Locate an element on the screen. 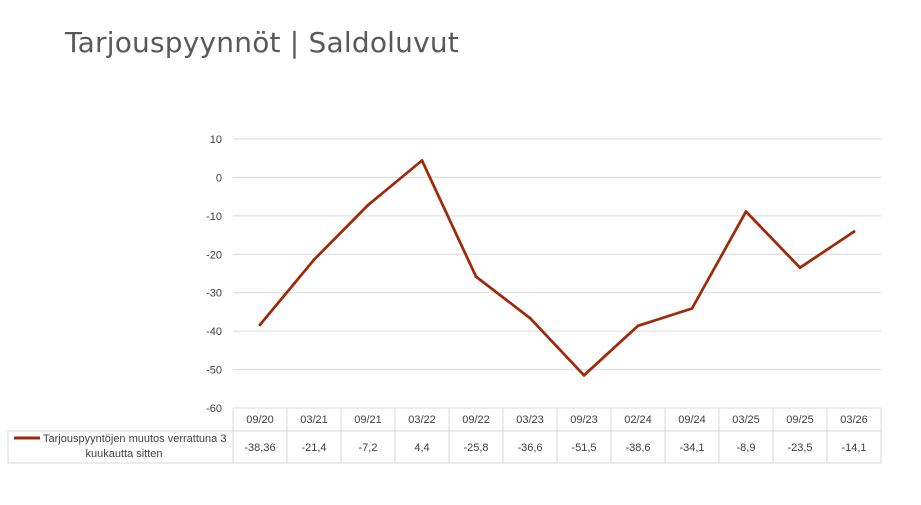  x-category-label: 03/22 is located at coordinates (422, 420).